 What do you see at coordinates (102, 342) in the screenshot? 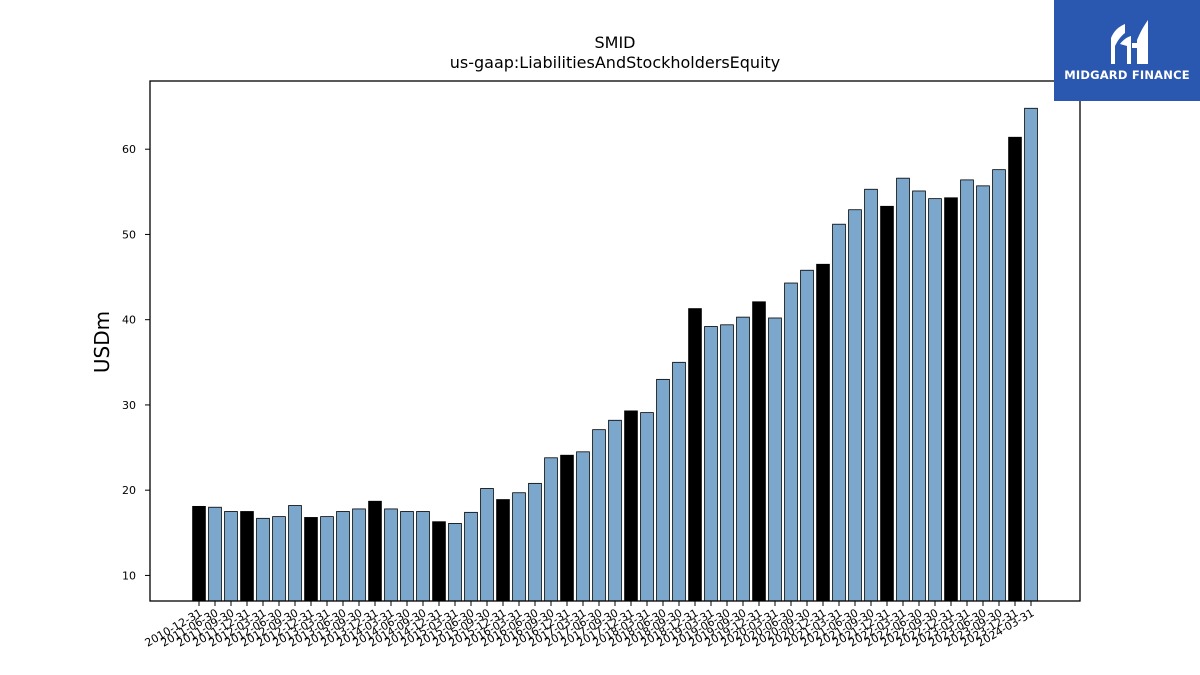
I see `y-axis-label: USDm` at bounding box center [102, 342].